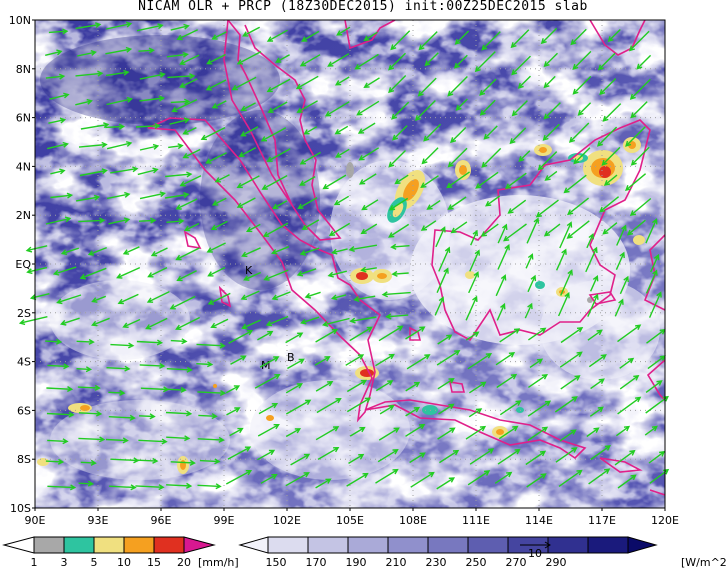 This screenshot has width=726, height=571. Describe the element at coordinates (535, 545) in the screenshot. I see `reference-vector` at that location.